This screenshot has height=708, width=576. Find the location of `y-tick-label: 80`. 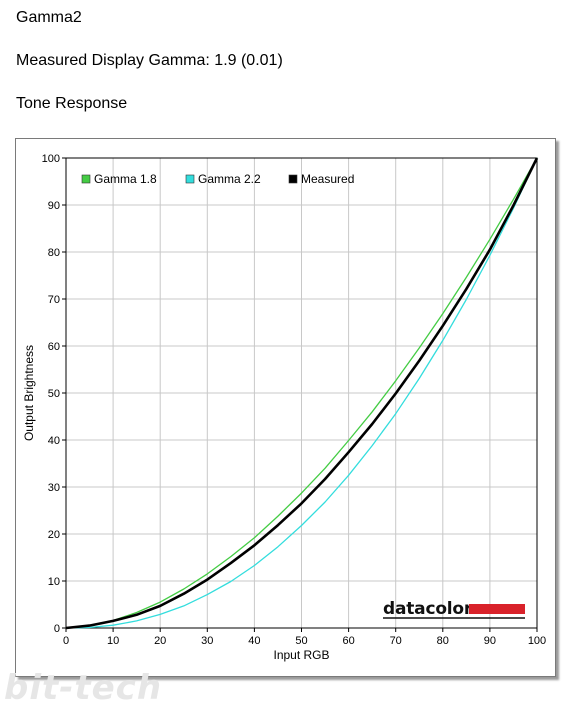

y-tick-label: 80 is located at coordinates (54, 253).